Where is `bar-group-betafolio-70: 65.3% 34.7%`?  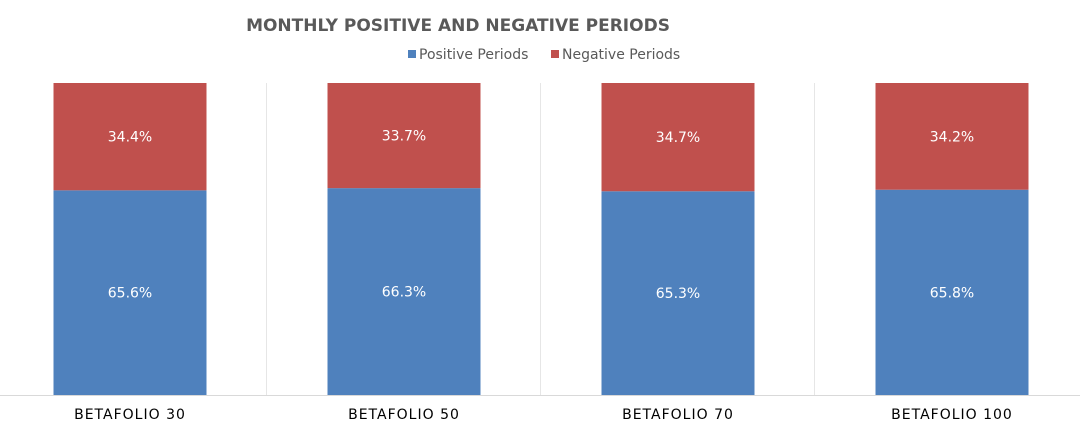 bar-group-betafolio-70: 65.3% 34.7% is located at coordinates (678, 239).